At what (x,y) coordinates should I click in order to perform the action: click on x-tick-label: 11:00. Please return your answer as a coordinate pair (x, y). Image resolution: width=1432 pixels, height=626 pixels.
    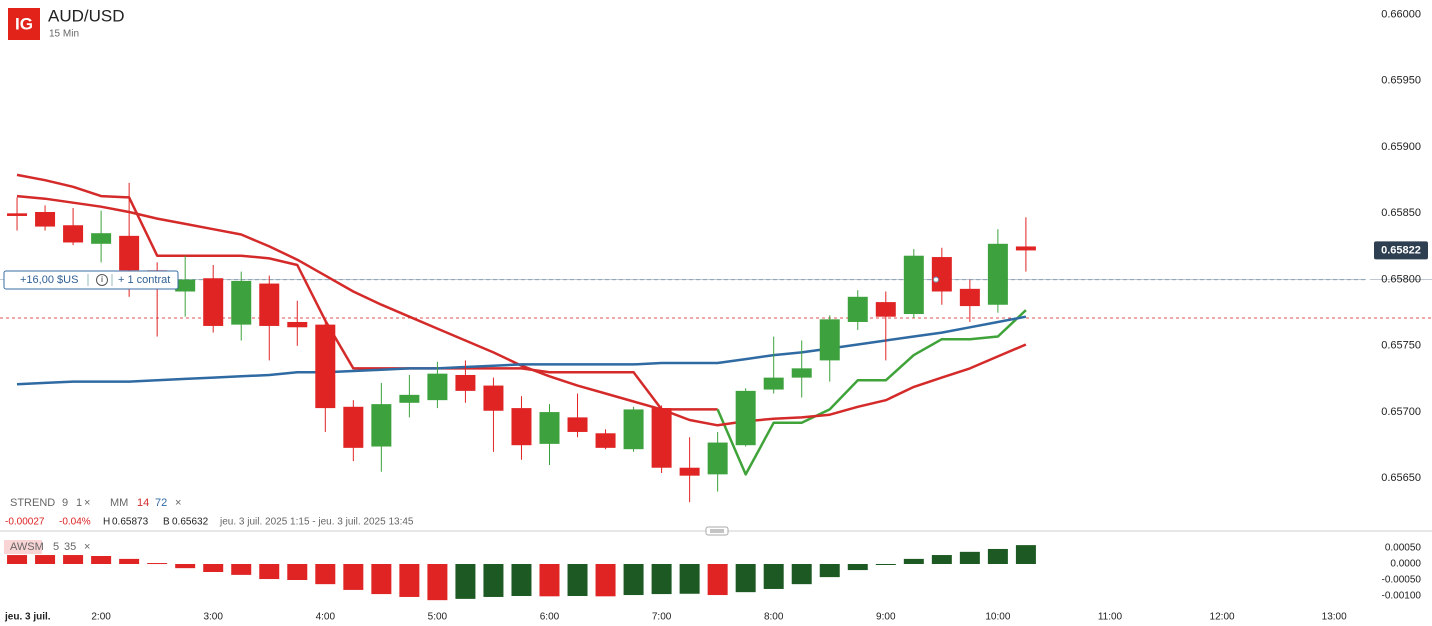
    Looking at the image, I should click on (1110, 617).